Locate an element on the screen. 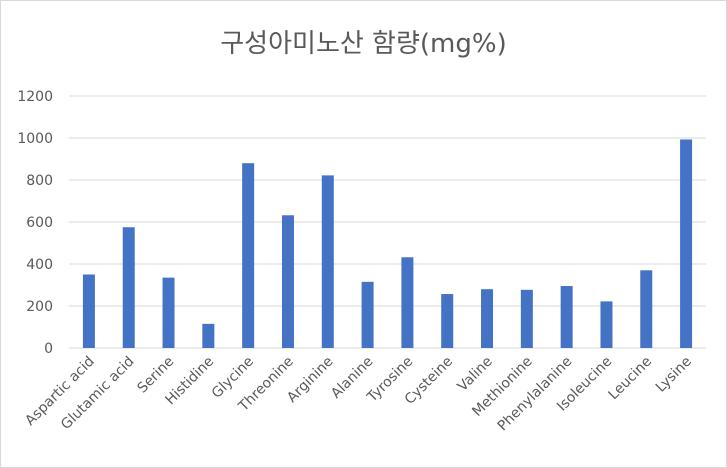  bar-glutamic-acid is located at coordinates (128, 287).